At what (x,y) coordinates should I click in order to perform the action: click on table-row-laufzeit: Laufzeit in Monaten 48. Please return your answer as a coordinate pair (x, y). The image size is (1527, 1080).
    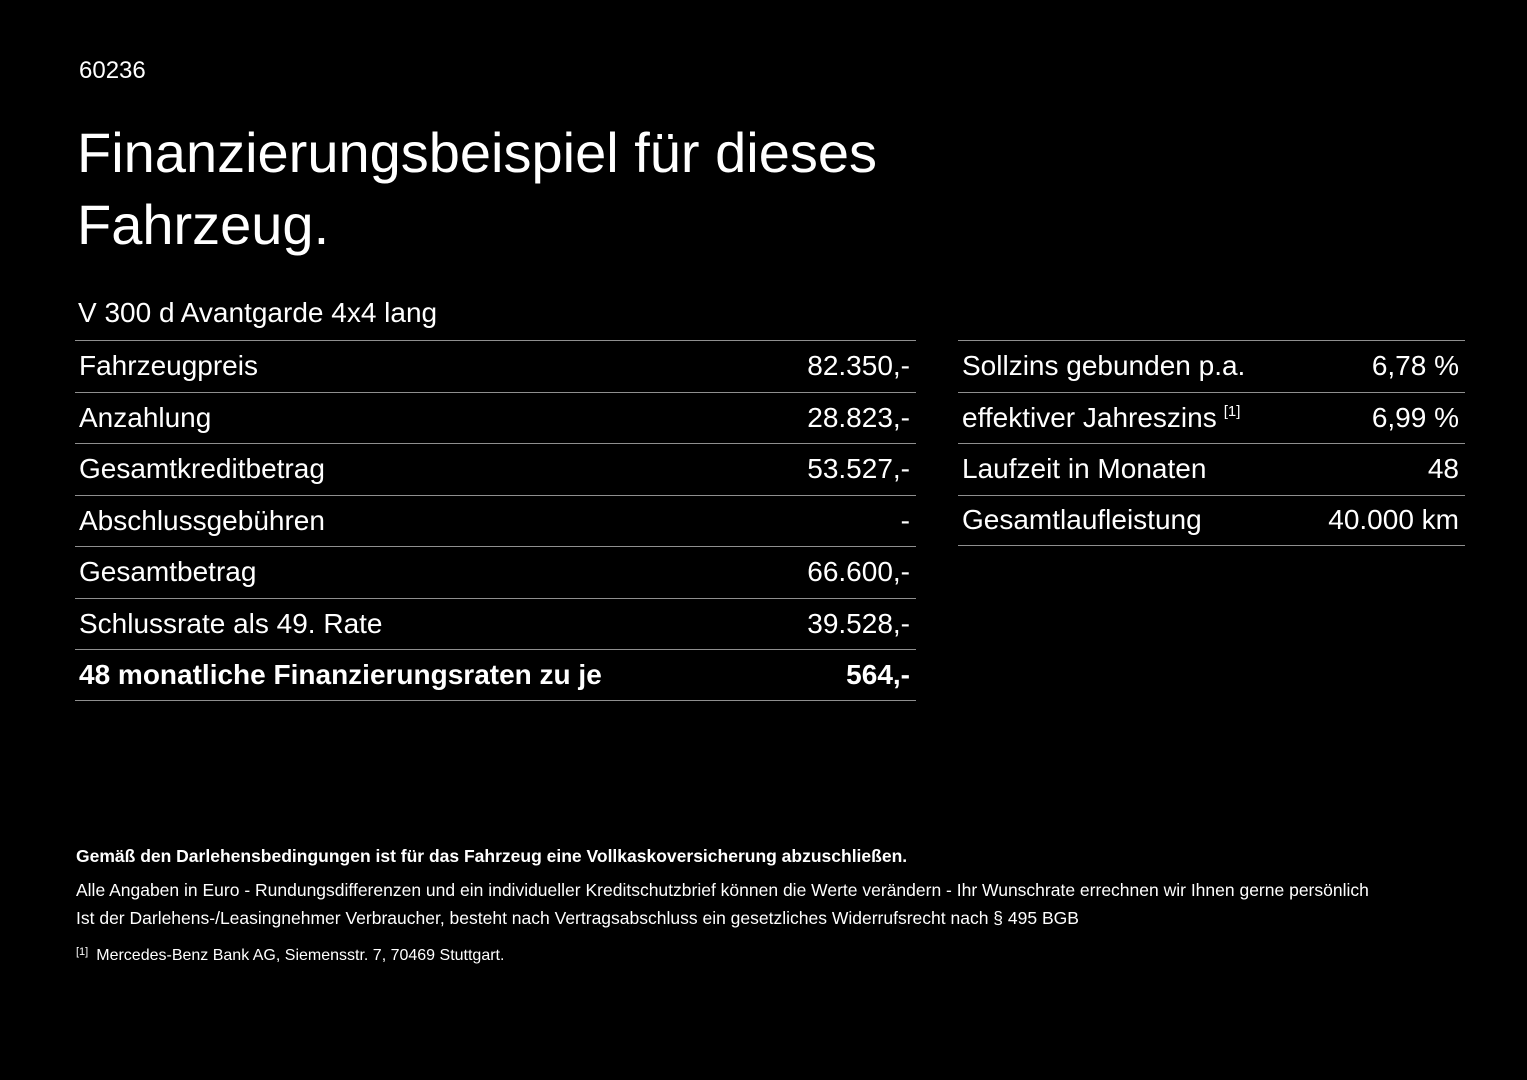
    Looking at the image, I should click on (1211, 469).